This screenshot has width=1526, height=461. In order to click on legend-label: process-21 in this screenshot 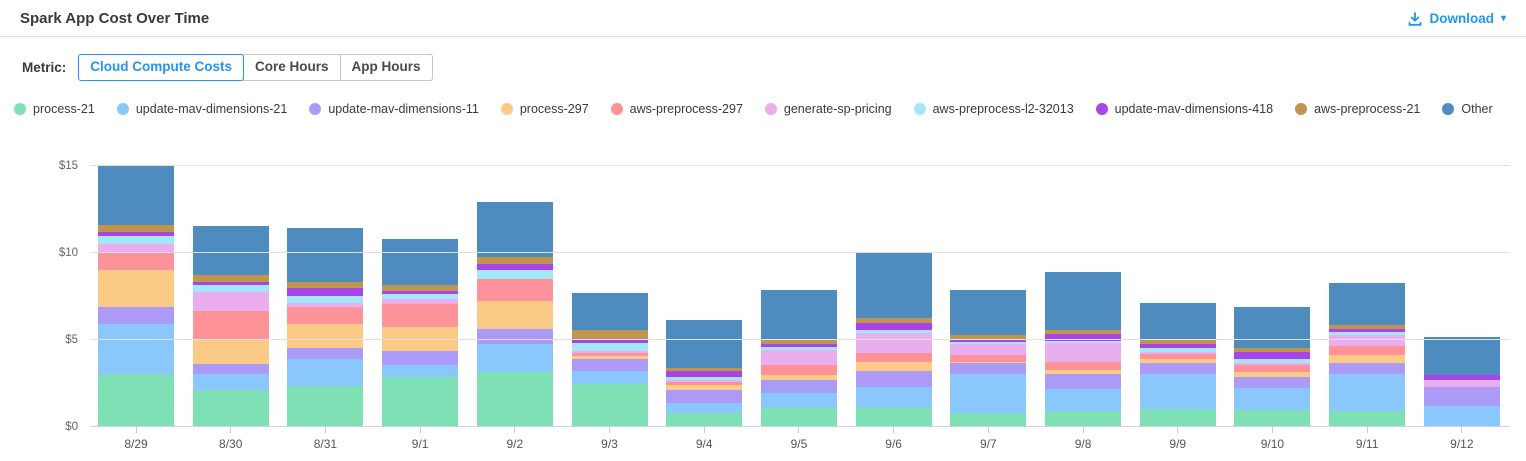, I will do `click(64, 109)`.